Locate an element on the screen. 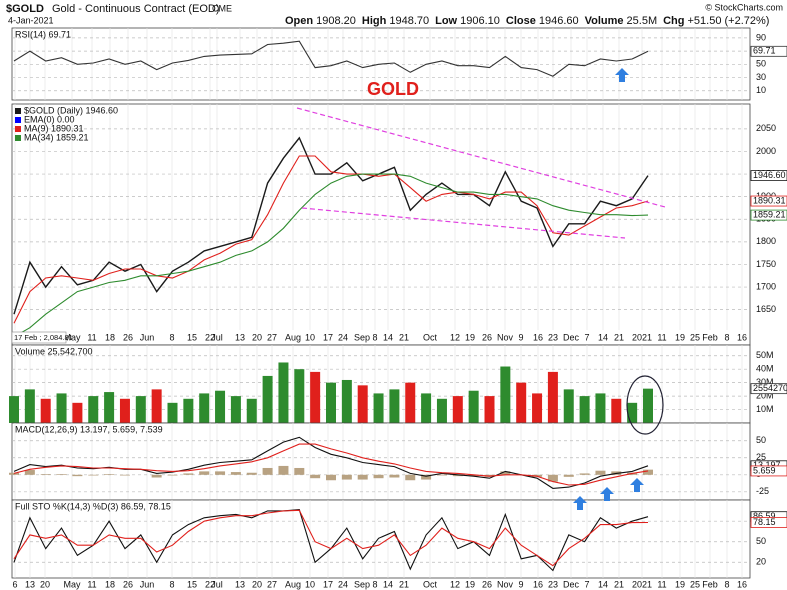 The width and height of the screenshot is (787, 590). x-tick-label: 13 is located at coordinates (240, 337).